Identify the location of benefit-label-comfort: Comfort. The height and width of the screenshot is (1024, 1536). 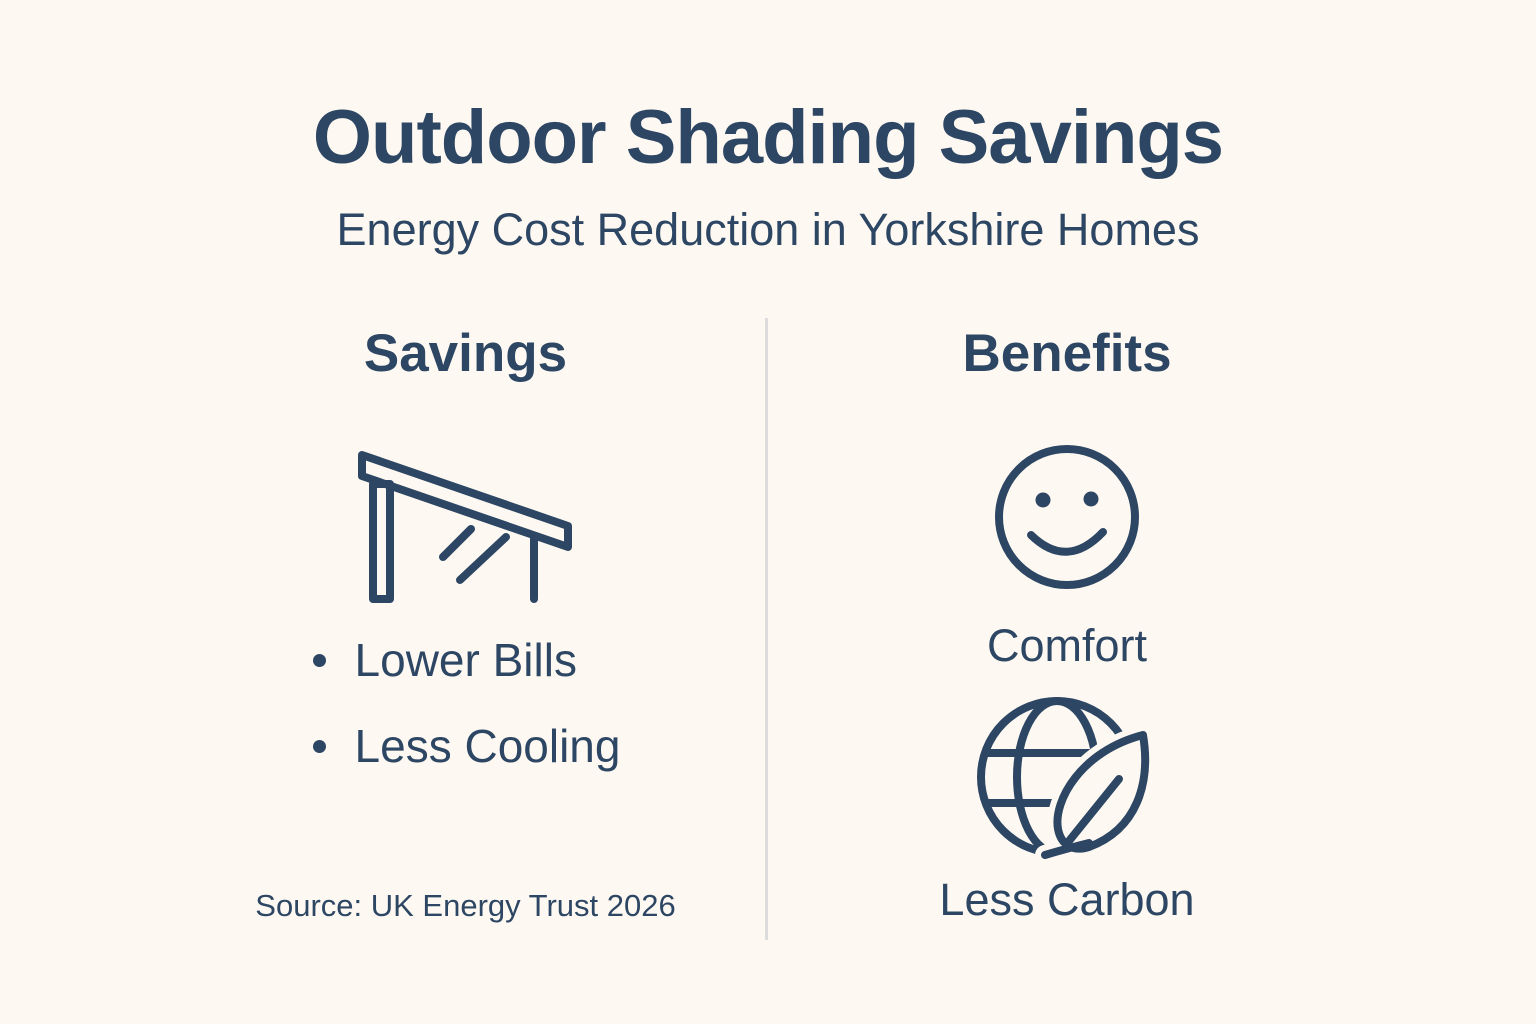
(1067, 645).